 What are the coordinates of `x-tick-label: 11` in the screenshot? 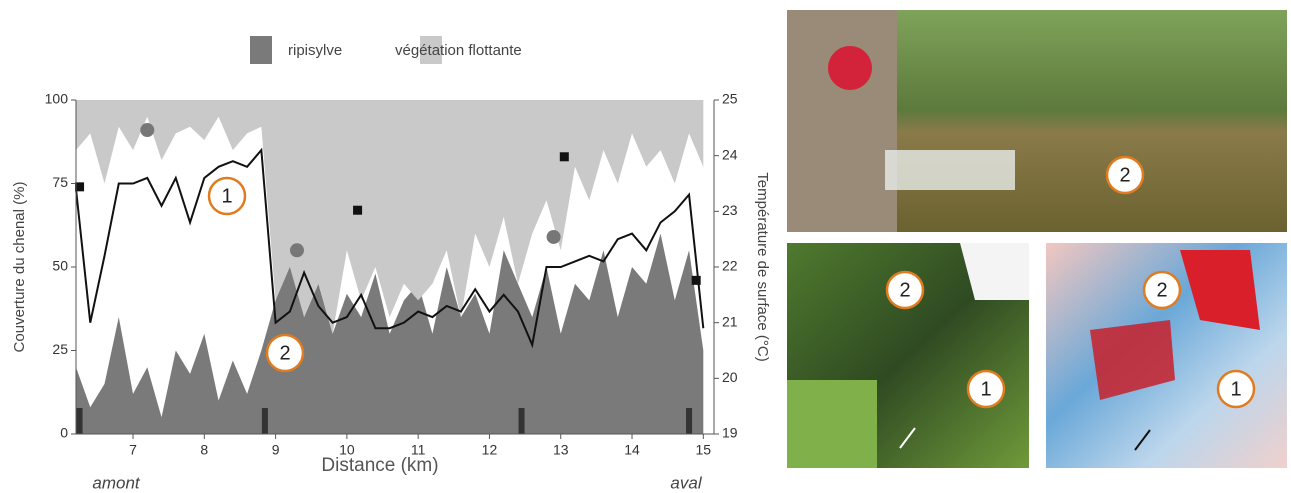 It's located at (418, 450).